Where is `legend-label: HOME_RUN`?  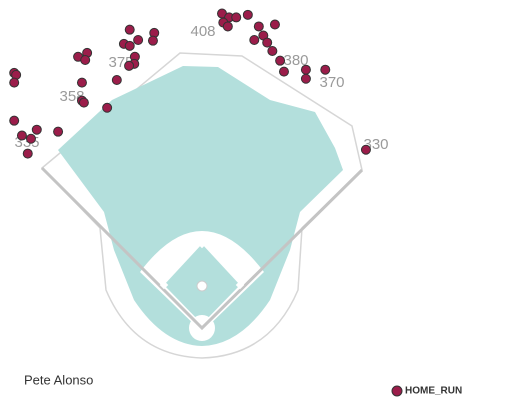
legend-label: HOME_RUN is located at coordinates (433, 391).